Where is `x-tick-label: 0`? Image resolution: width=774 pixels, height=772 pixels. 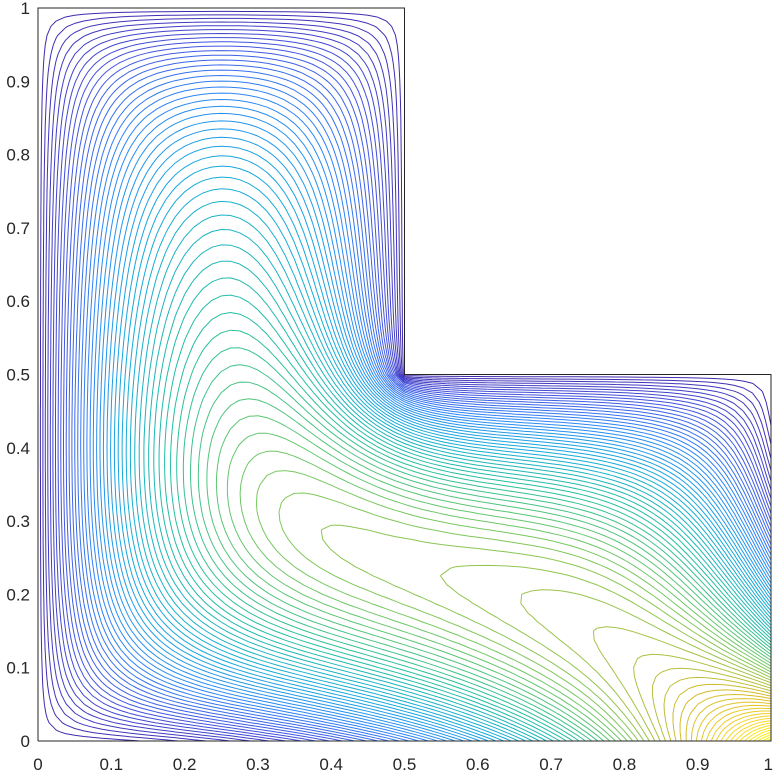
x-tick-label: 0 is located at coordinates (37, 763).